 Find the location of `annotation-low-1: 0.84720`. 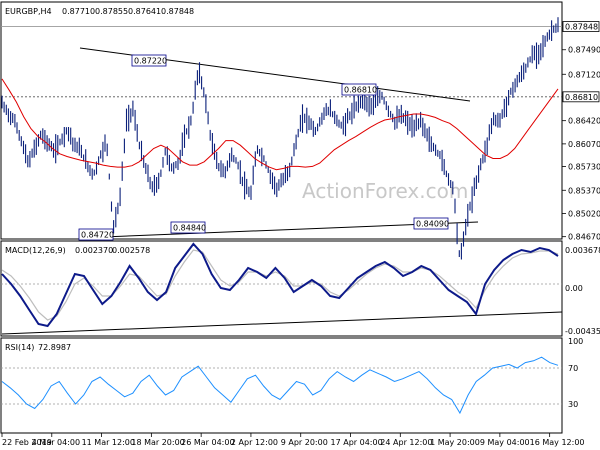

annotation-low-1: 0.84720 is located at coordinates (96, 234).